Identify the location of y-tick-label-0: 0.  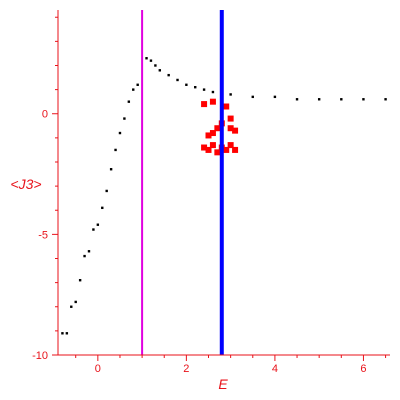
(45, 115).